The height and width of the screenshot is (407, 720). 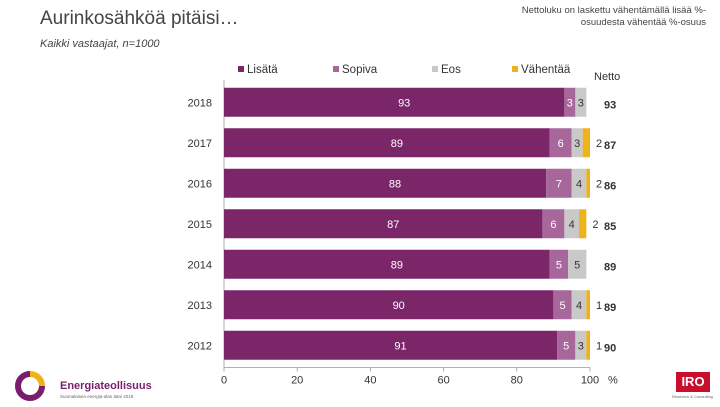 I want to click on data-label: 7, so click(x=559, y=184).